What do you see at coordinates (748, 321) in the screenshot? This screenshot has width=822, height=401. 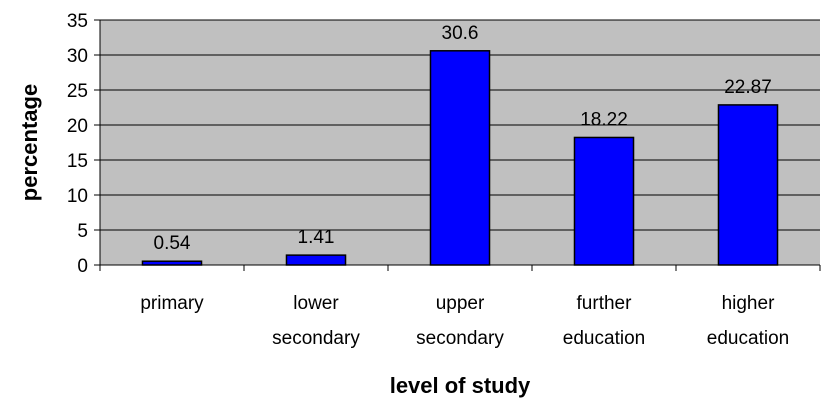 I see `x-category-label: higher education` at bounding box center [748, 321].